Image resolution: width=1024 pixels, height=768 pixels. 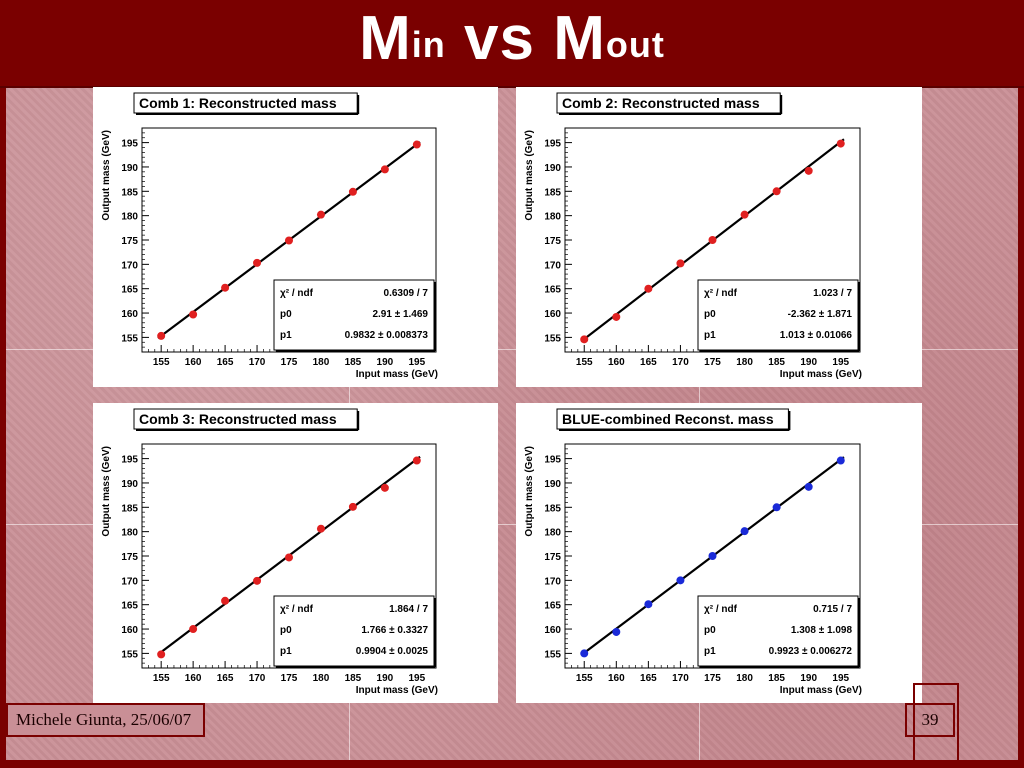 What do you see at coordinates (129, 241) in the screenshot?
I see `y-tick-label: 175` at bounding box center [129, 241].